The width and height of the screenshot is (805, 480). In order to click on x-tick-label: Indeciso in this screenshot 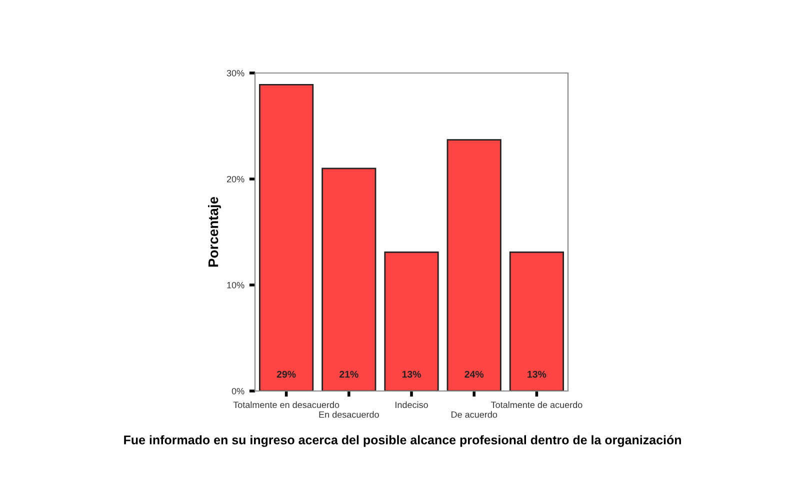, I will do `click(412, 404)`.